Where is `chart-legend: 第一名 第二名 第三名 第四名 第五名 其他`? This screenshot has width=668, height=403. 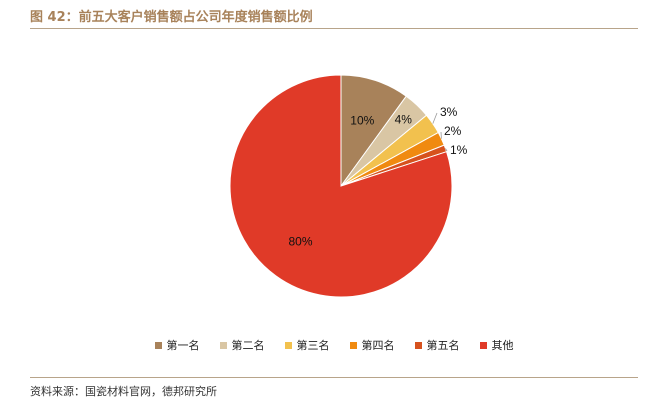
chart-legend: 第一名 第二名 第三名 第四名 第五名 其他 is located at coordinates (334, 345).